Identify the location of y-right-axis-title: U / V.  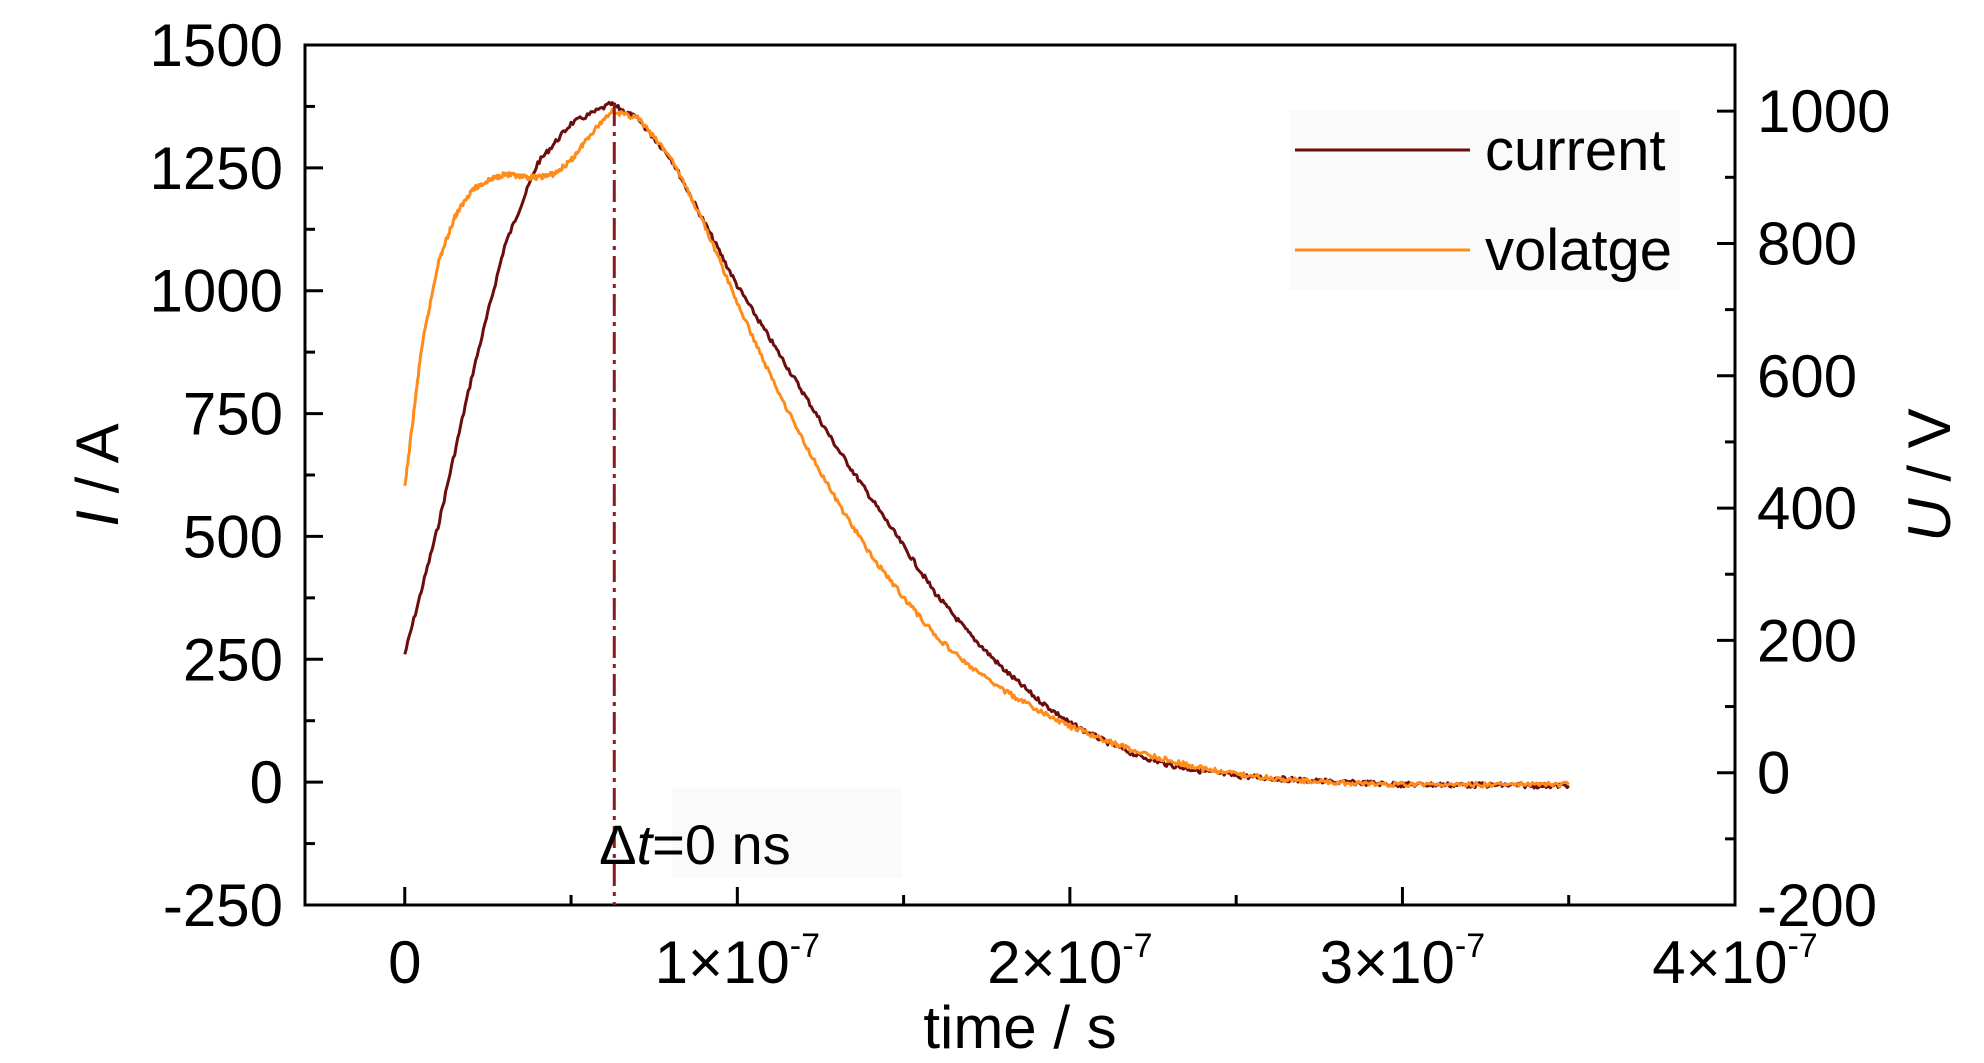
(1929, 474).